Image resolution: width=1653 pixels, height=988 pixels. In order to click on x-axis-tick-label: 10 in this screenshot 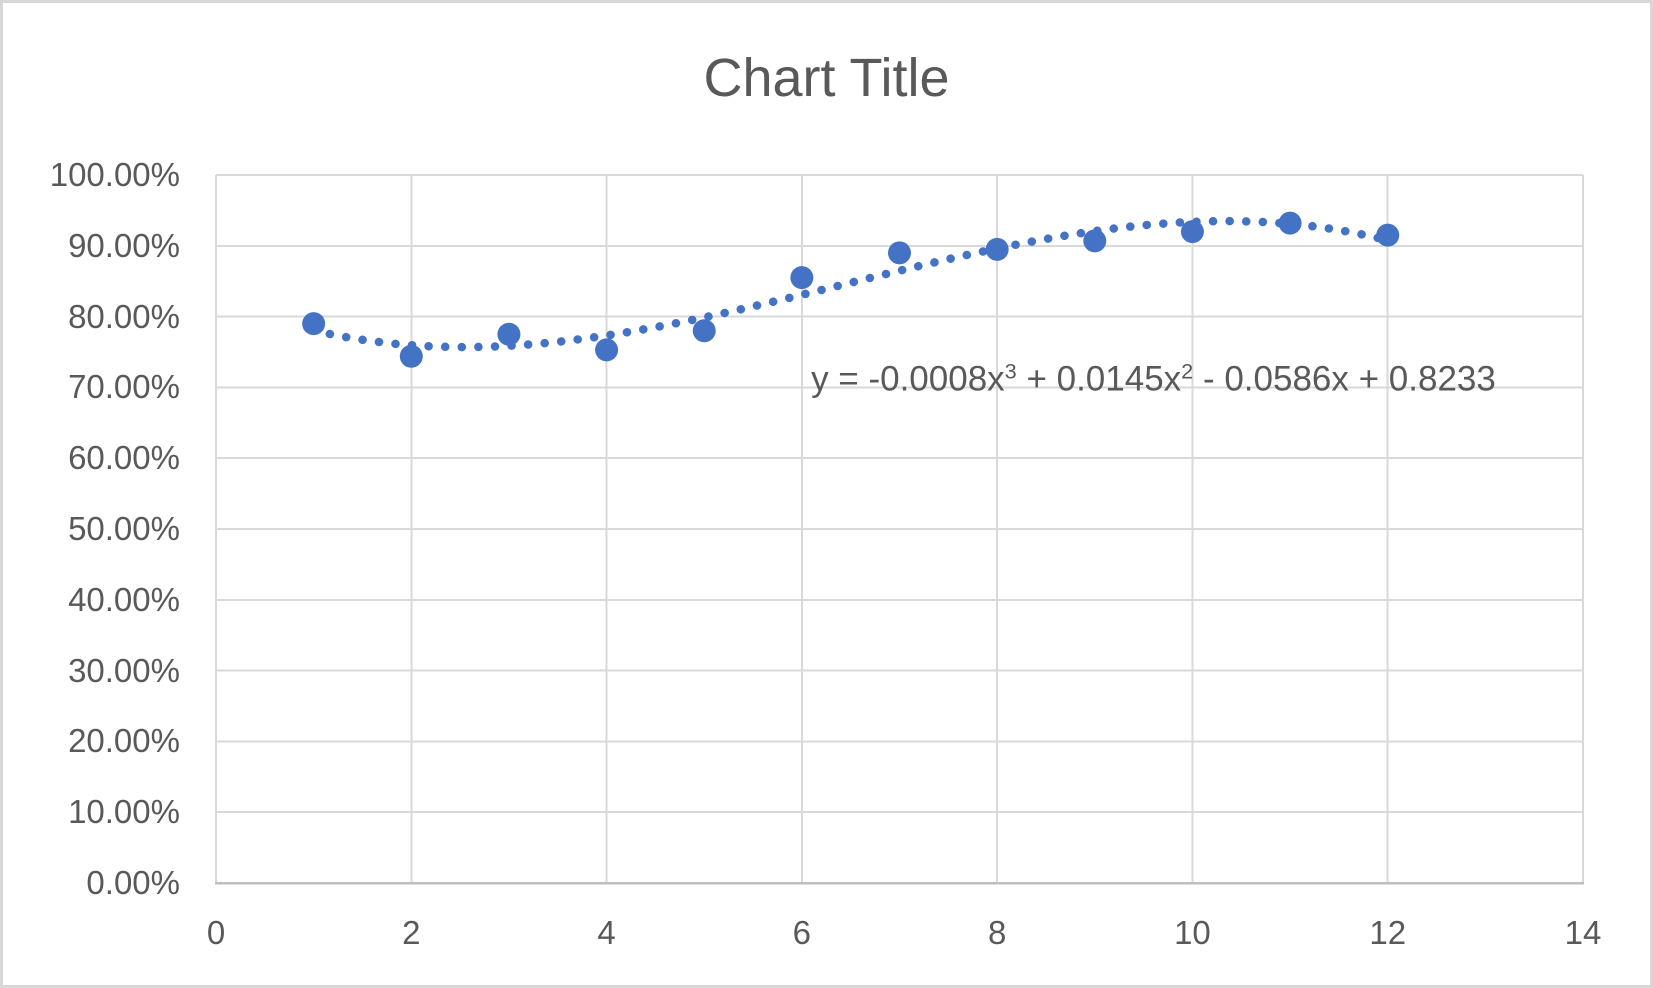, I will do `click(1192, 932)`.